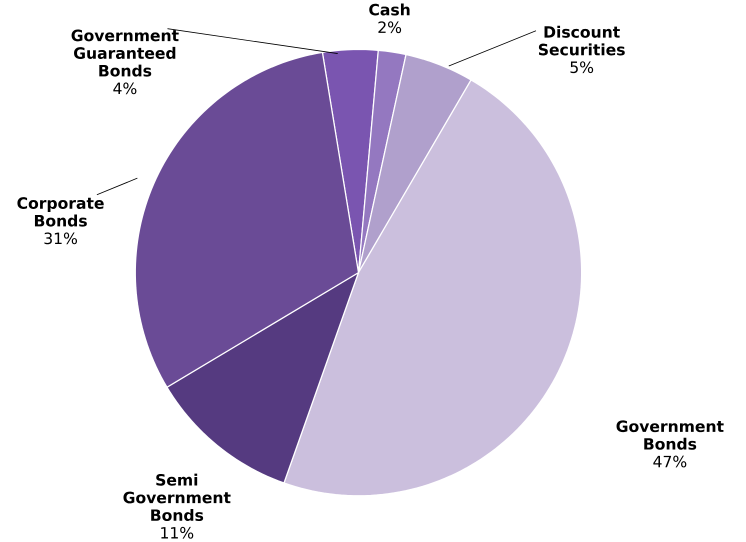 The width and height of the screenshot is (746, 542). I want to click on data-label: 31%, so click(60, 238).